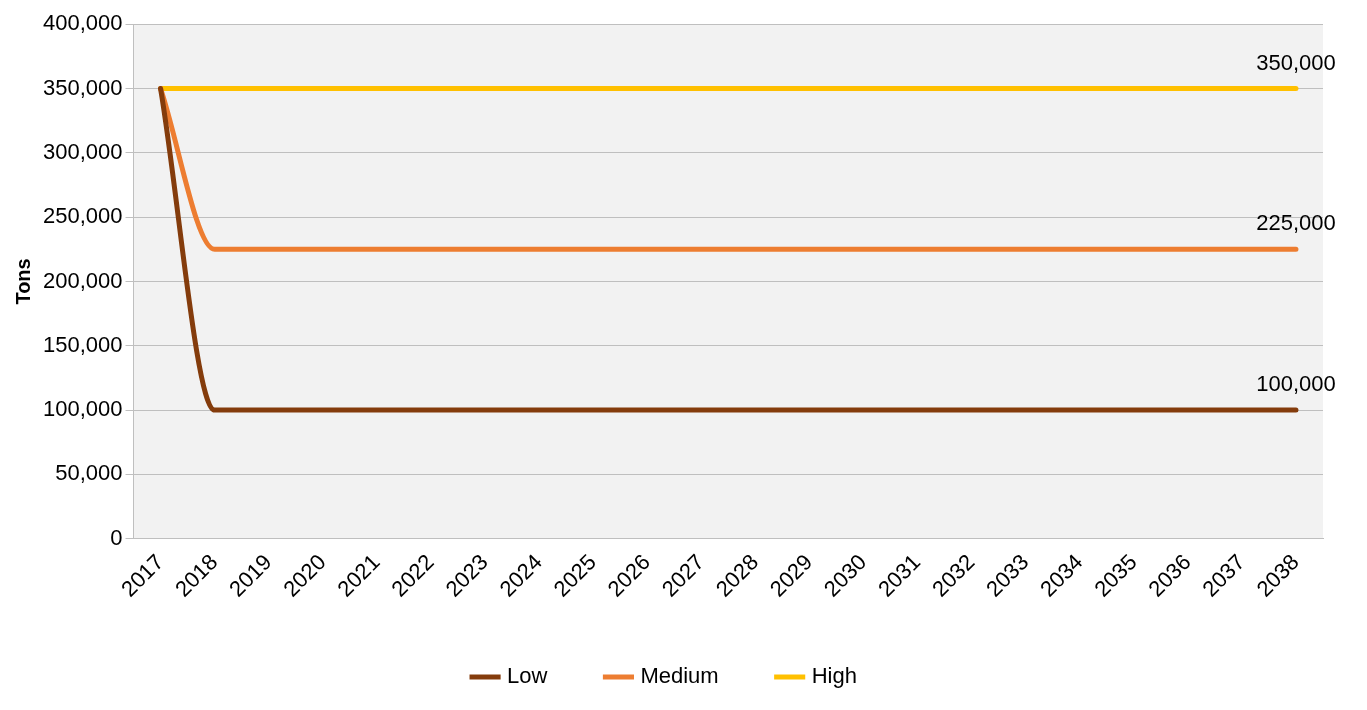 The image size is (1367, 710). I want to click on y-tick-label: 0, so click(116, 537).